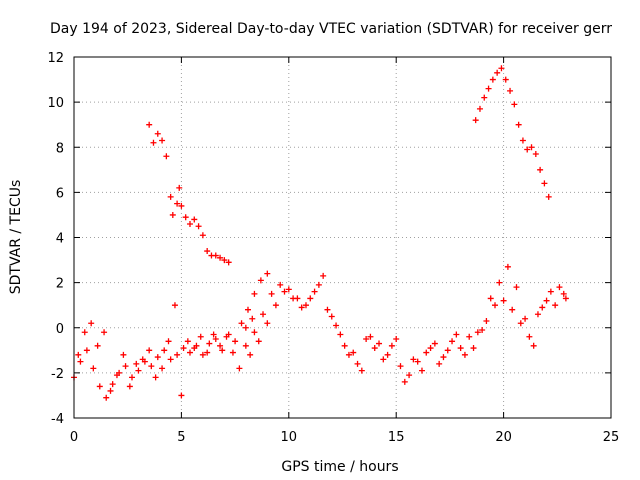 The width and height of the screenshot is (640, 480). What do you see at coordinates (289, 437) in the screenshot?
I see `x-tick-label: 10` at bounding box center [289, 437].